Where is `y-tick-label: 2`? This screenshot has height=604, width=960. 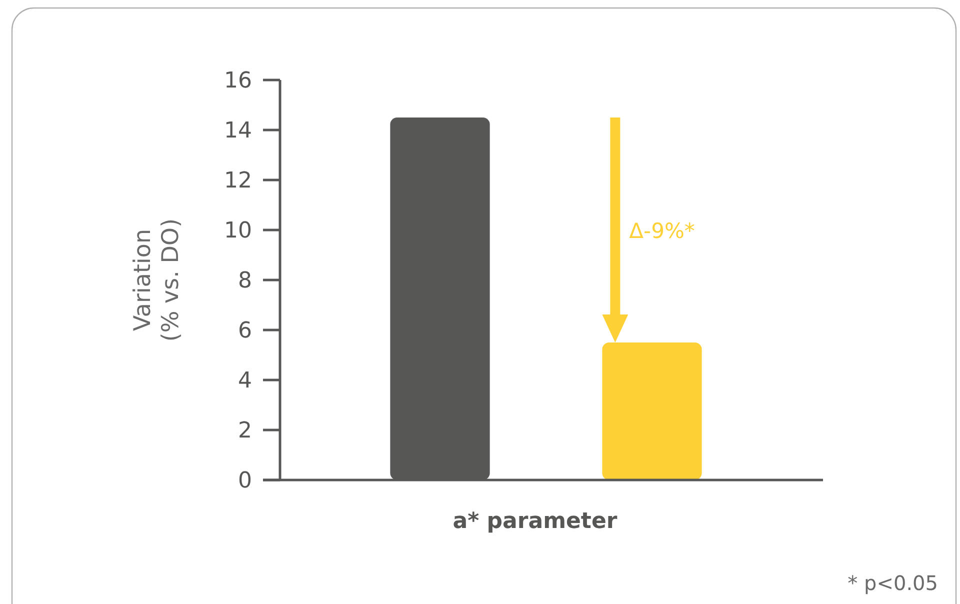 y-tick-label: 2 is located at coordinates (245, 431).